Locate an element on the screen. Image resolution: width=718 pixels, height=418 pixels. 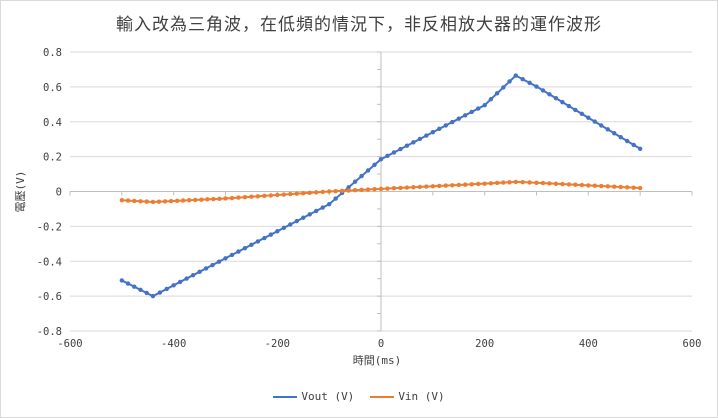
legend-item-vout: Vout (V) is located at coordinates (313, 396).